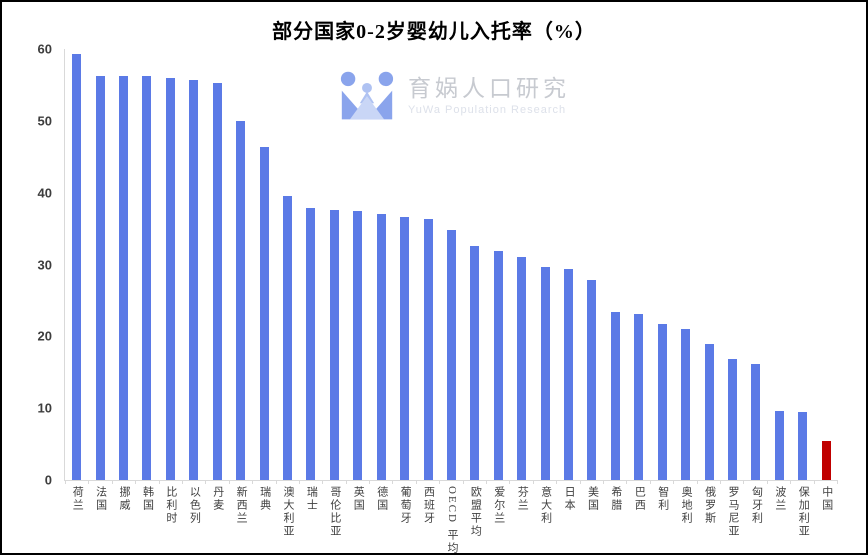 Image resolution: width=868 pixels, height=555 pixels. I want to click on x-label-slot: 波兰, so click(779, 499).